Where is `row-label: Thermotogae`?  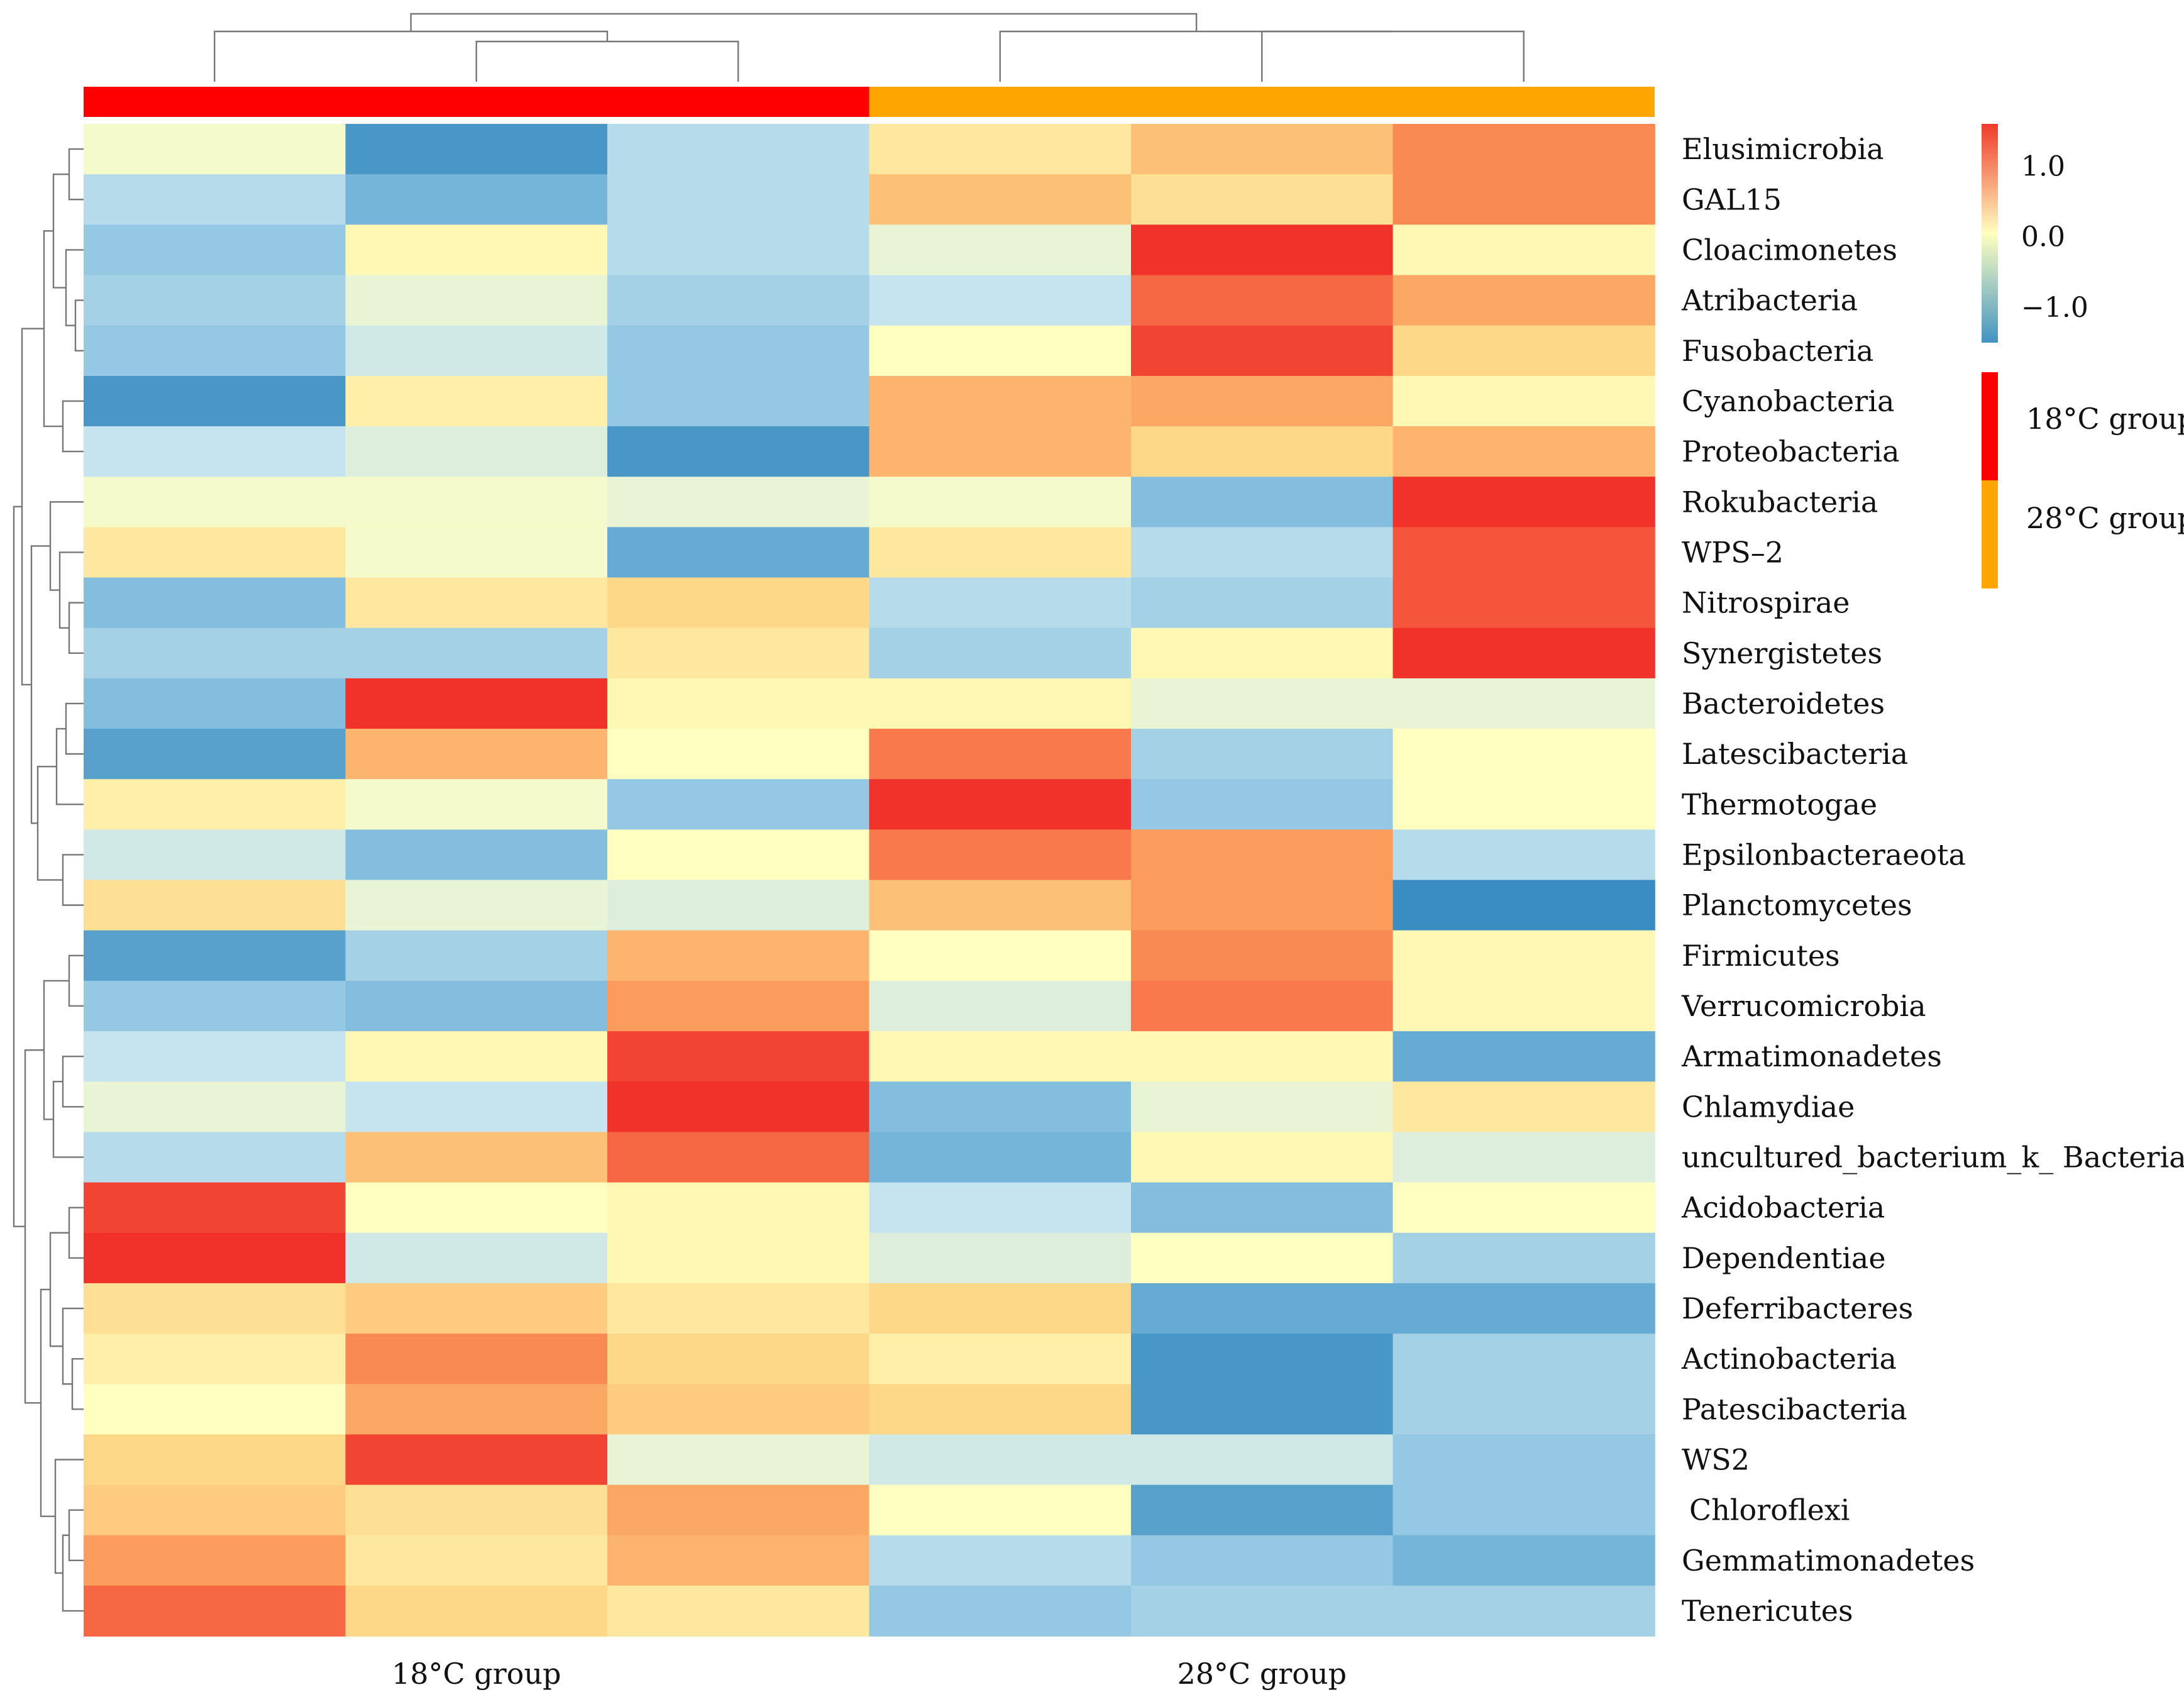
row-label: Thermotogae is located at coordinates (1779, 804).